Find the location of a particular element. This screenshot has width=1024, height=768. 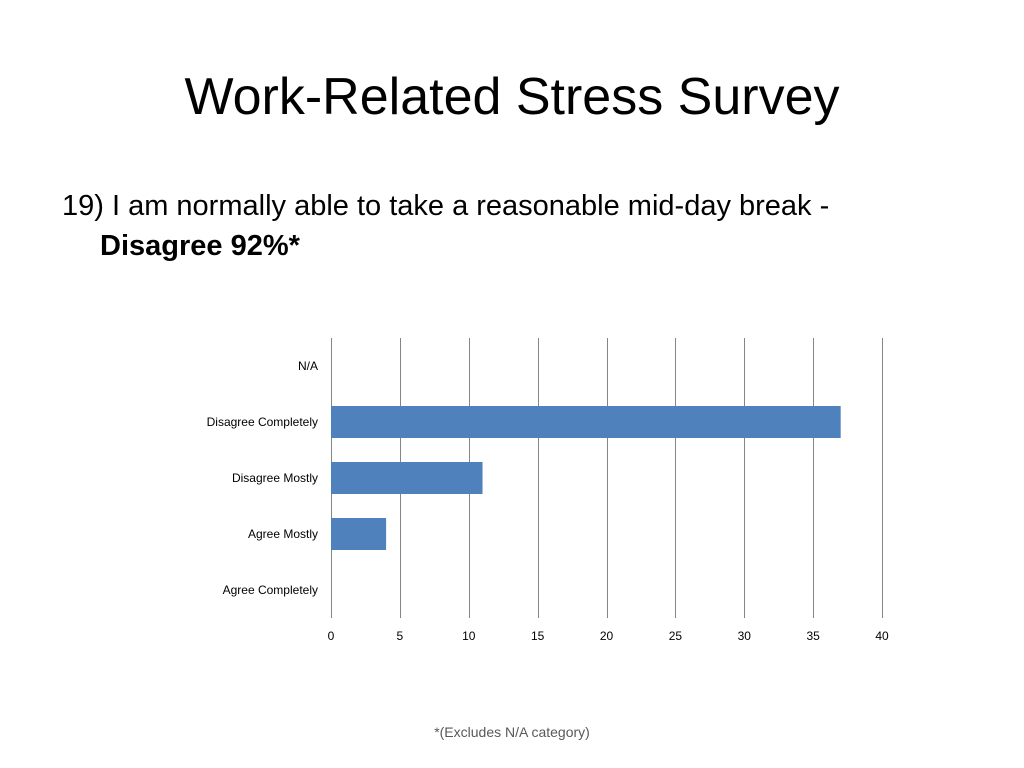

slide-title: Work-Related Stress Survey is located at coordinates (512, 97).